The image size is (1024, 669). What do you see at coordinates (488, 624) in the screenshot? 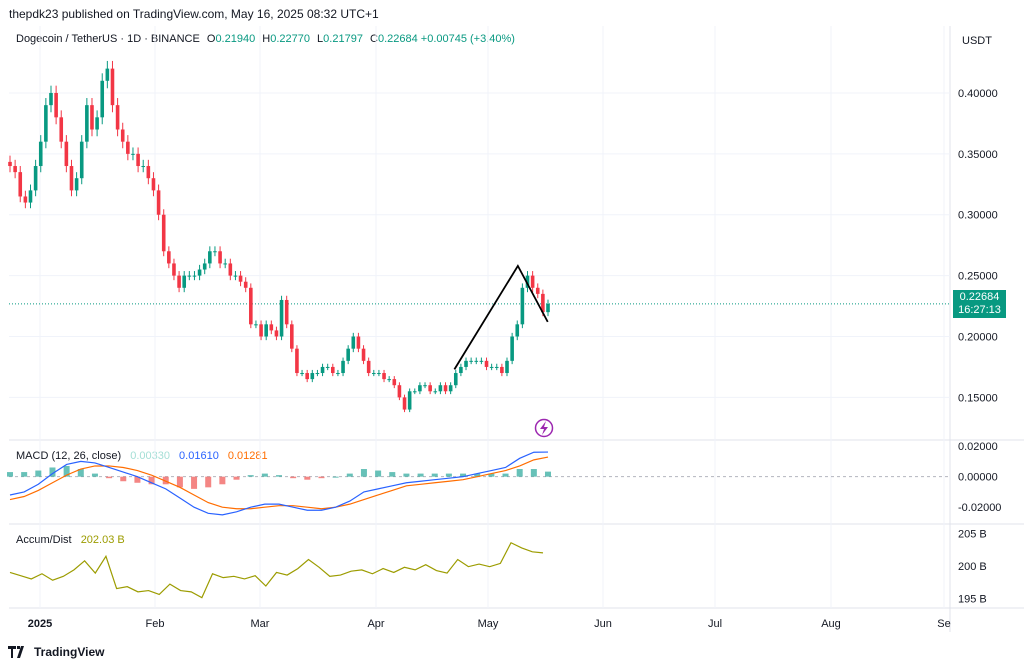
I see `x-tick-label: May` at bounding box center [488, 624].